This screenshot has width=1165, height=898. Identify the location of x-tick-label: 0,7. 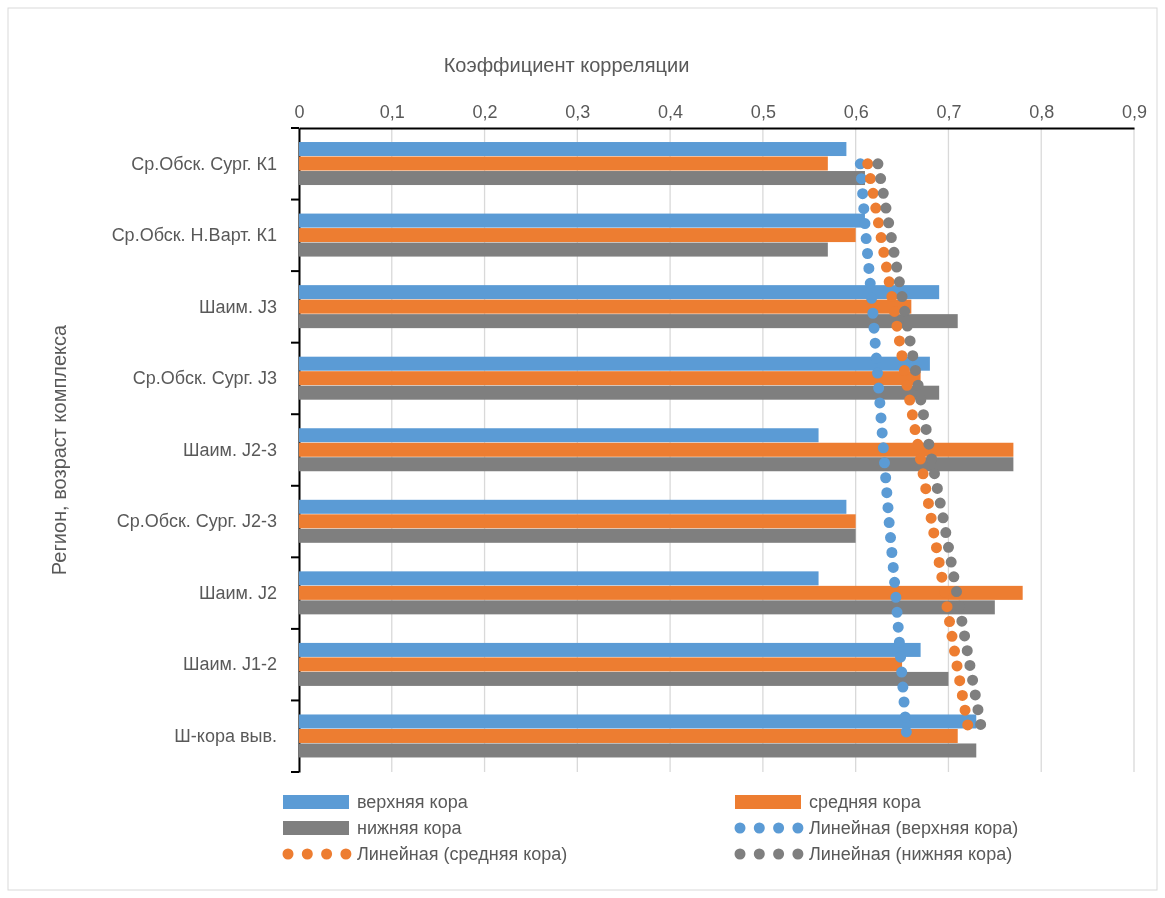
(949, 112).